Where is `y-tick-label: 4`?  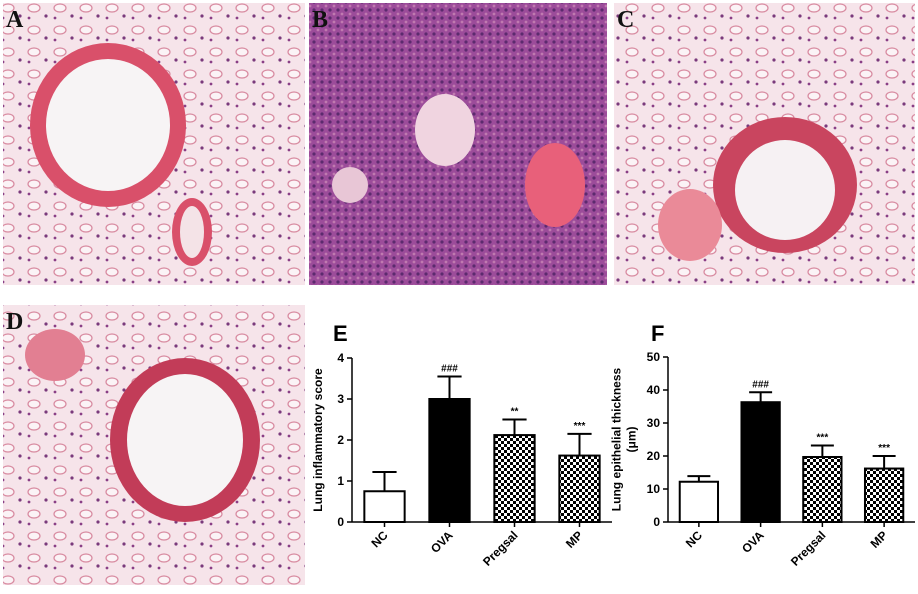 y-tick-label: 4 is located at coordinates (340, 358).